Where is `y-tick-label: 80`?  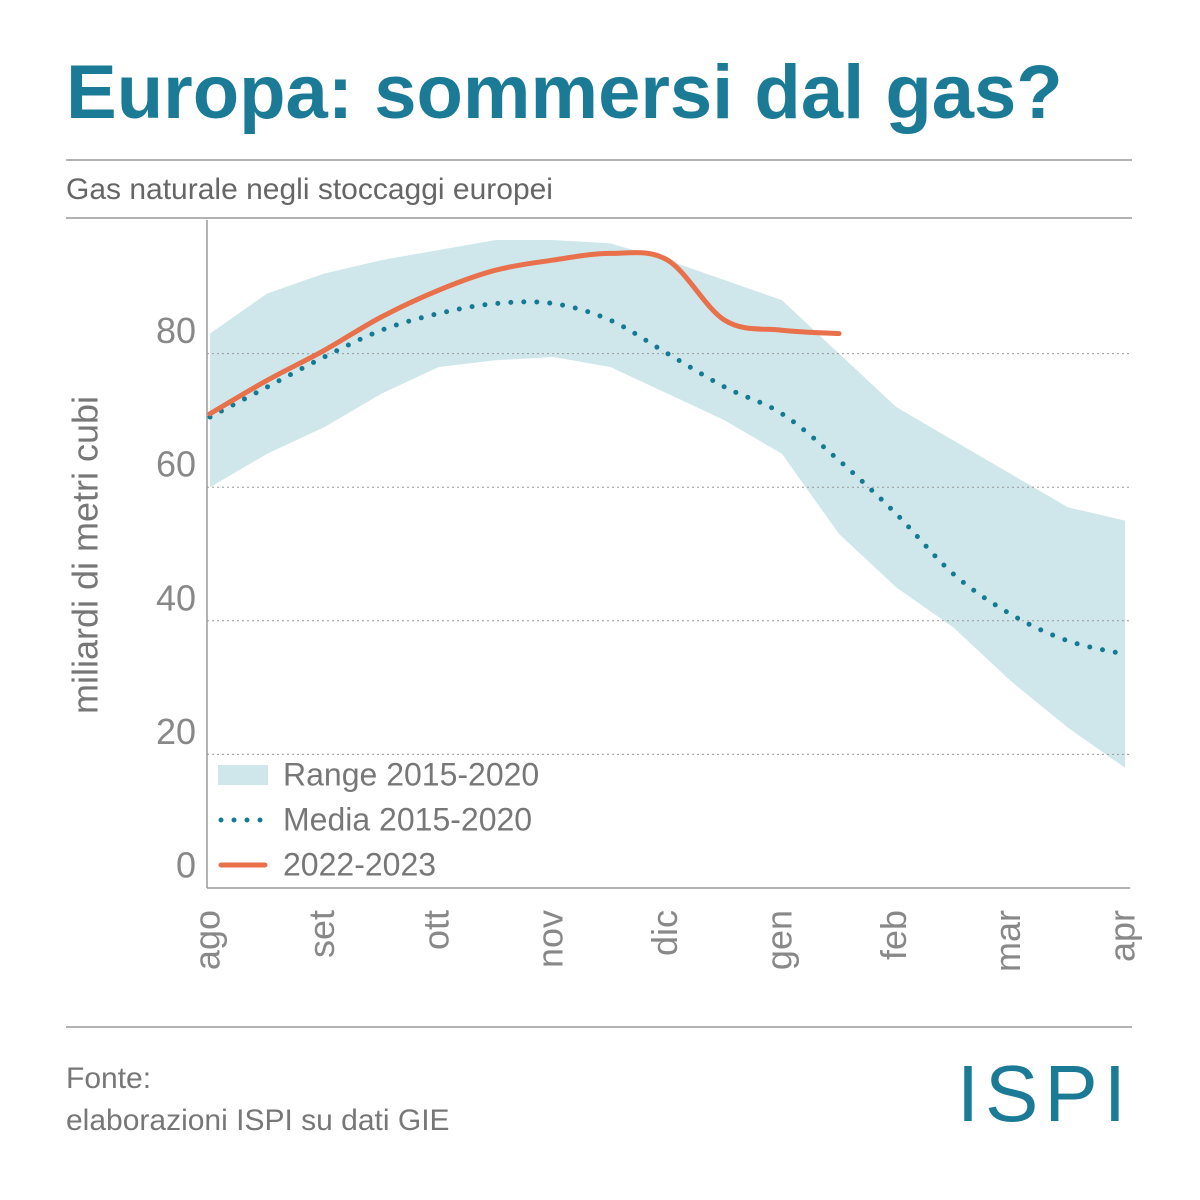
y-tick-label: 80 is located at coordinates (176, 330).